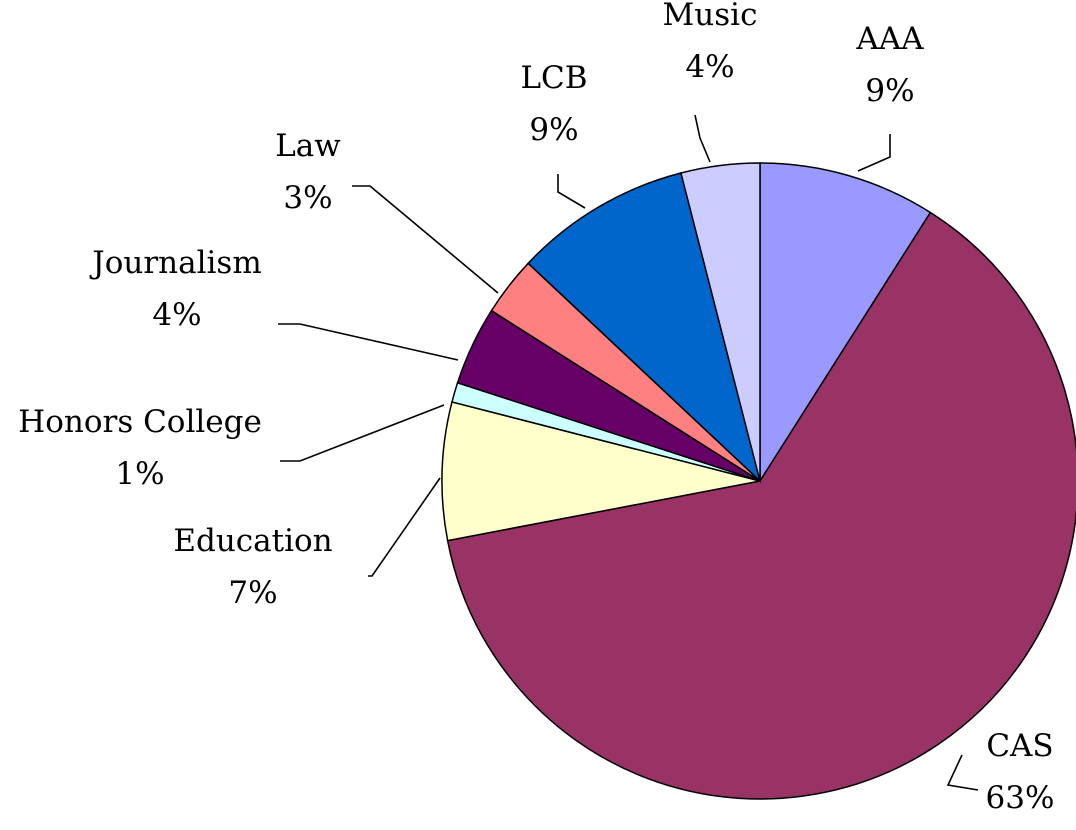 This screenshot has width=1076, height=830. Describe the element at coordinates (962, 772) in the screenshot. I see `leader-line-cas` at that location.